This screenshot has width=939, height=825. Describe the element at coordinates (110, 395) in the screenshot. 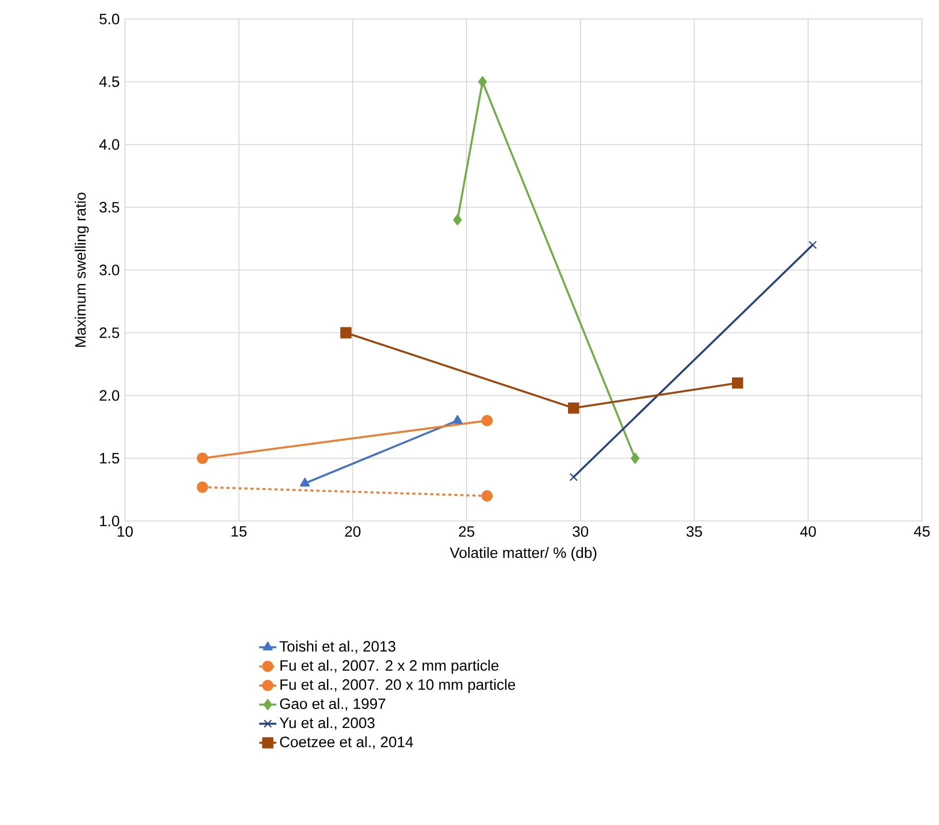

I see `y-tick-label: 2.0` at that location.